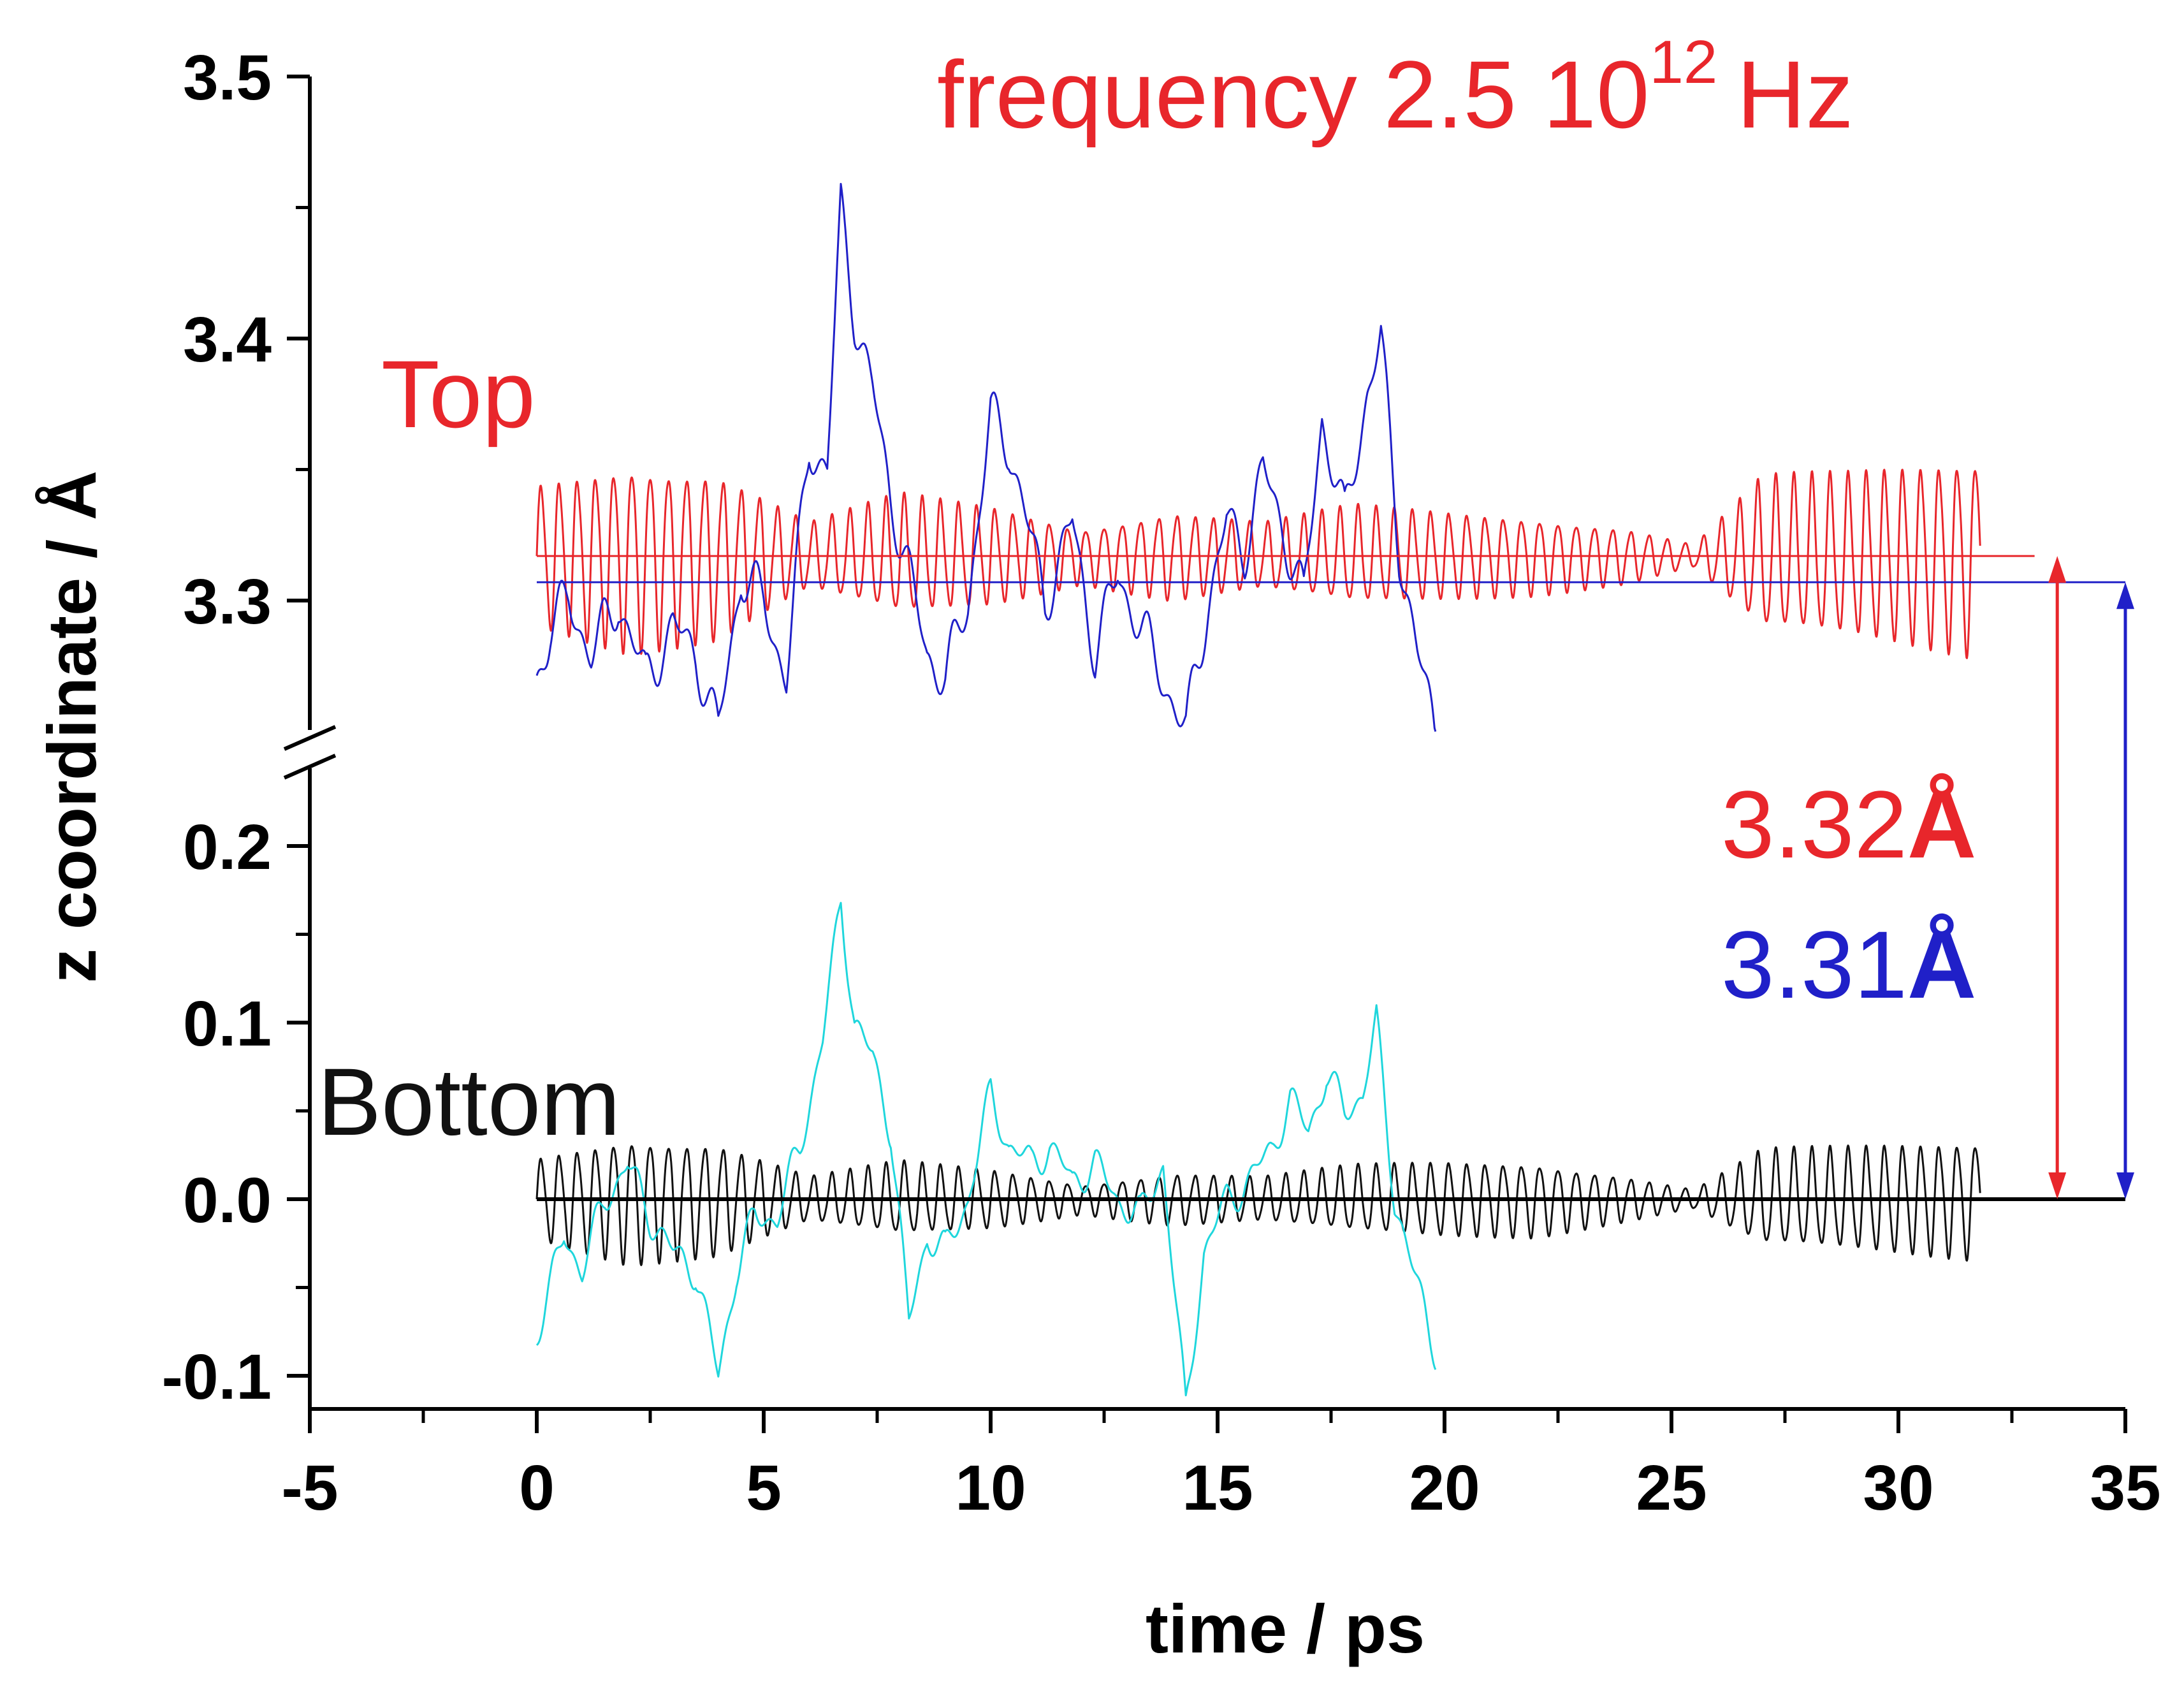 This screenshot has height=1692, width=2184. Describe the element at coordinates (990, 1488) in the screenshot. I see `x-tick-label-3: 10` at that location.